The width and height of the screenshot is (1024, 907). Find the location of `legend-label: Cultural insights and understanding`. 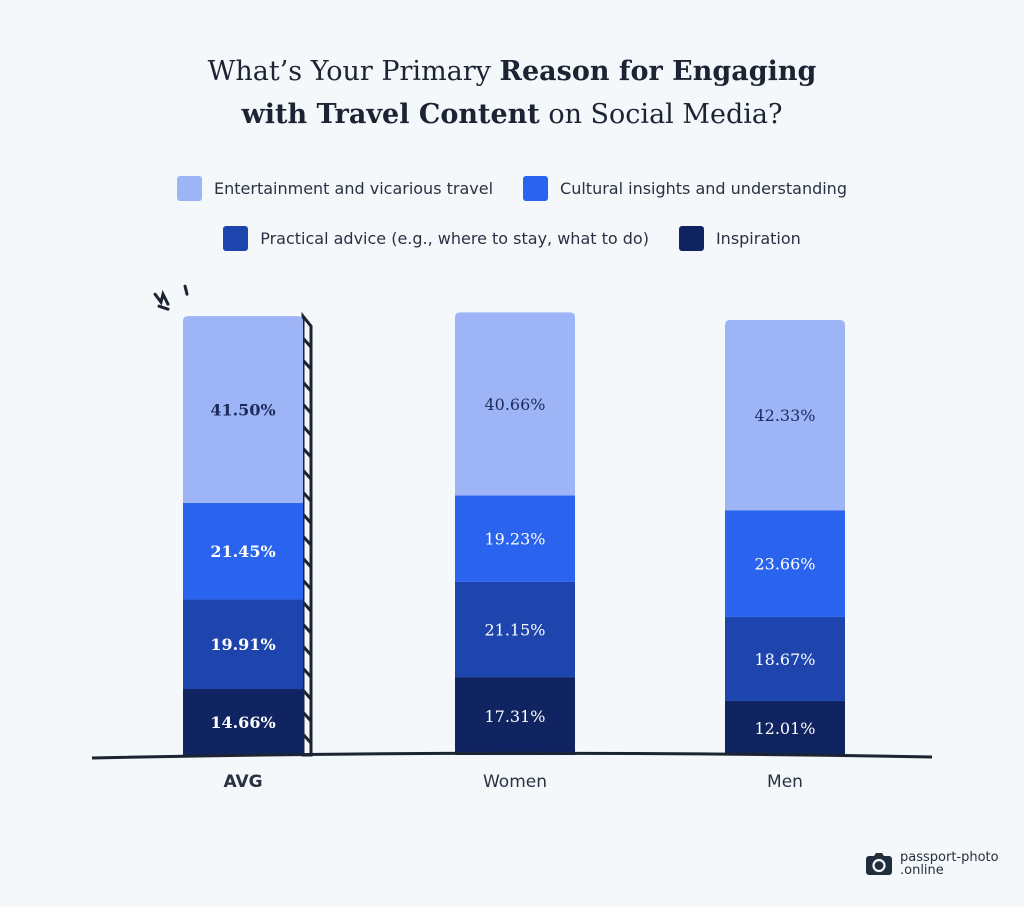

legend-label: Cultural insights and understanding is located at coordinates (703, 188).